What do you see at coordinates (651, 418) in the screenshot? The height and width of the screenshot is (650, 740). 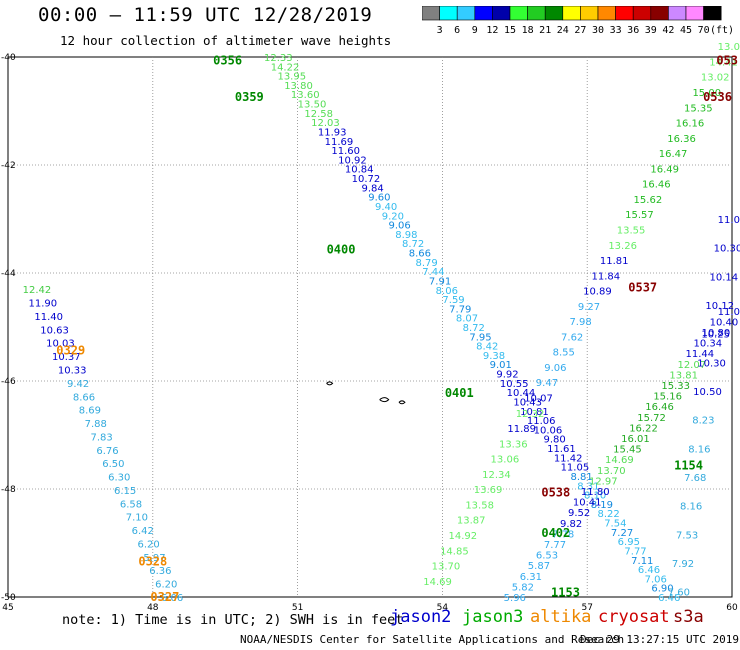 I see `wave-height-value: 15.72` at bounding box center [651, 418].